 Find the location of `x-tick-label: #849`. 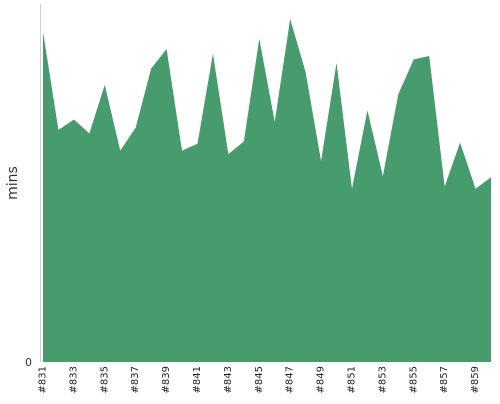

x-tick-label: #849 is located at coordinates (321, 379).